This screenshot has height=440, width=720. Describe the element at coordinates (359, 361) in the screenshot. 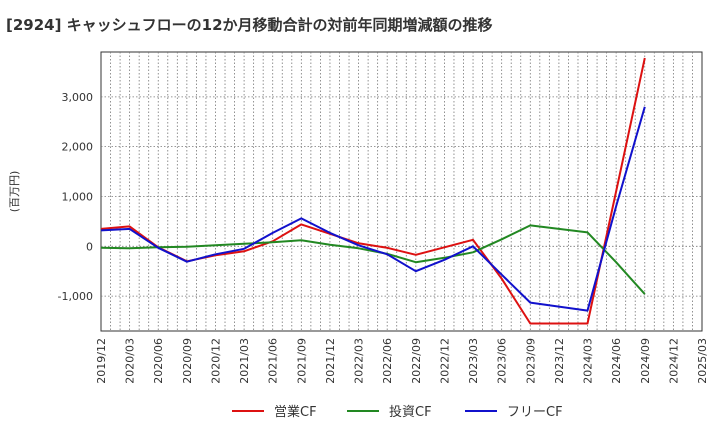

I see `x-tick-label: 2022/03` at that location.